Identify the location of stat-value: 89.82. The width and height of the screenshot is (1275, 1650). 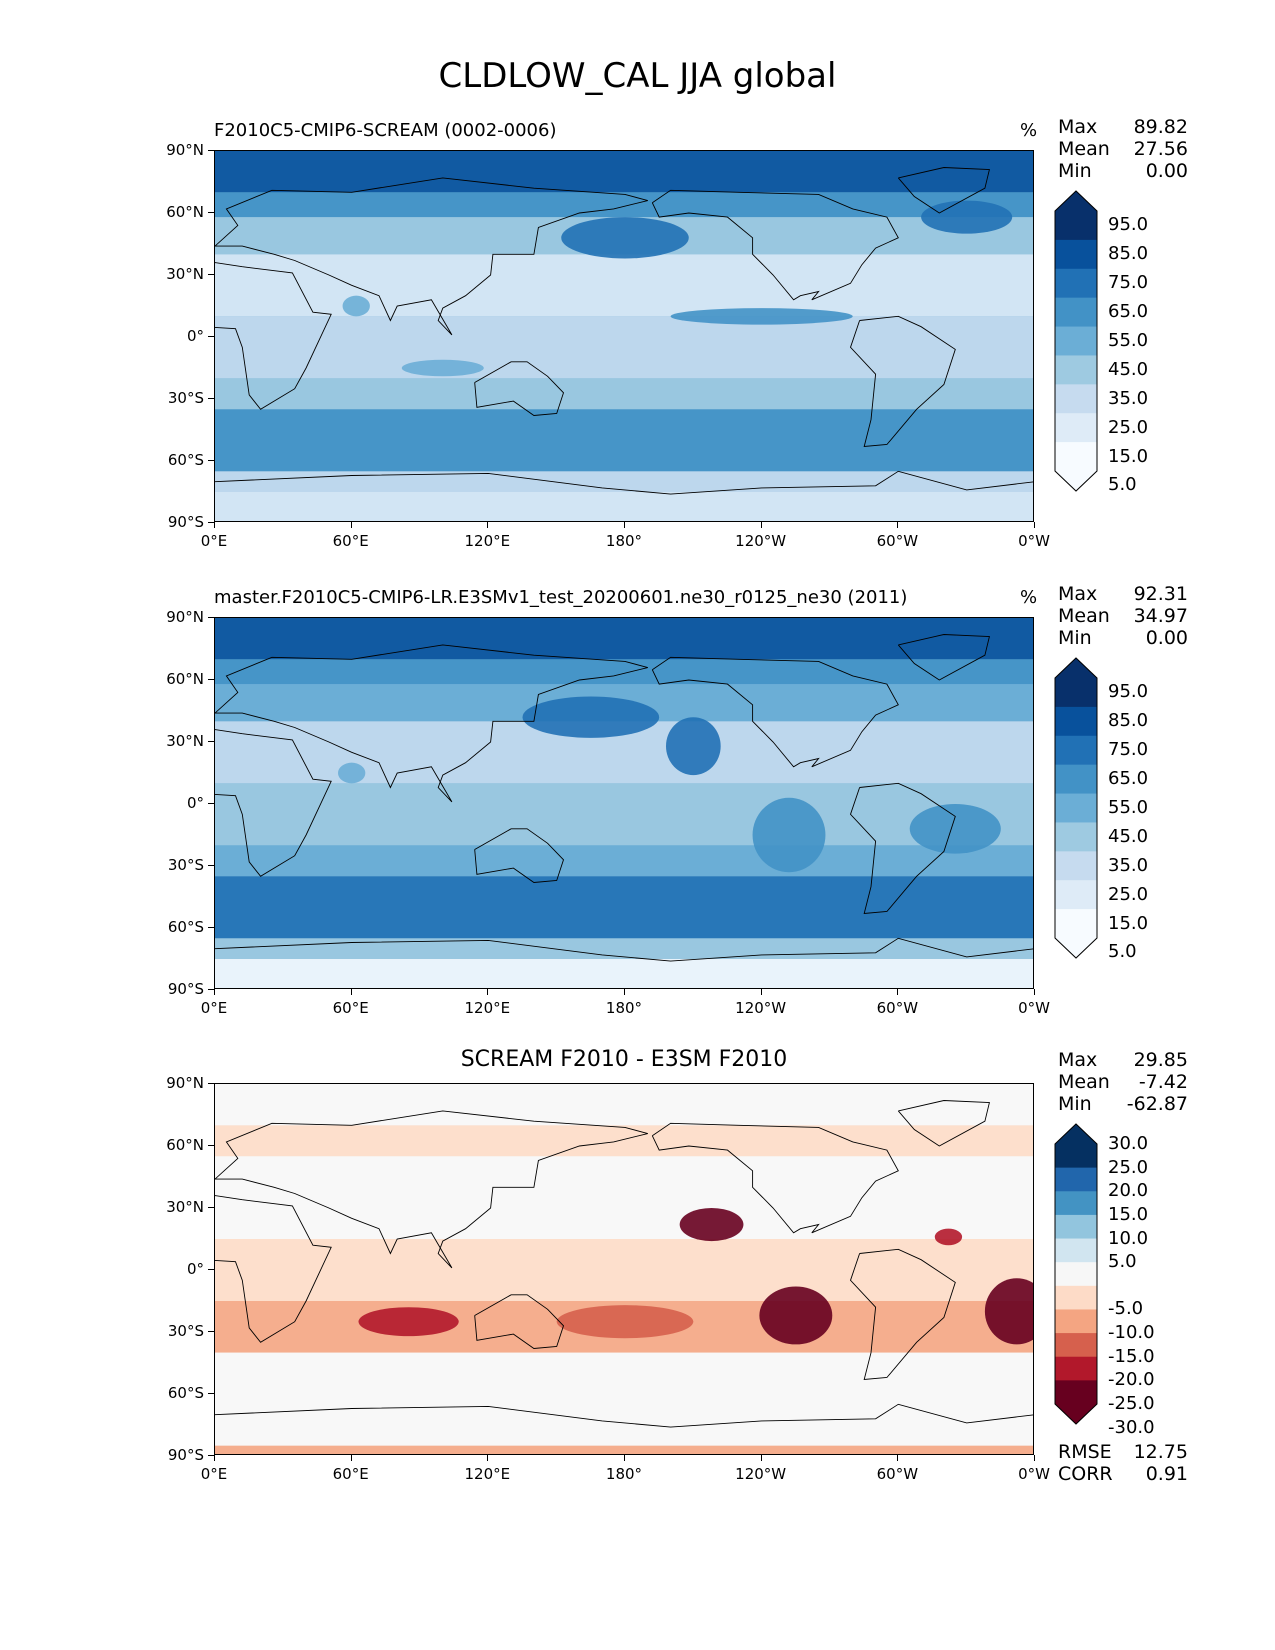
(1160, 127).